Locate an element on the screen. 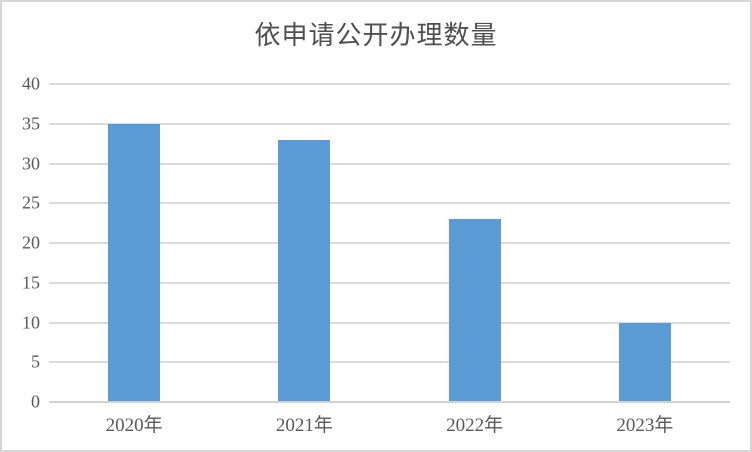 The height and width of the screenshot is (452, 752). chart-title: 依申请公开办理数量 is located at coordinates (376, 35).